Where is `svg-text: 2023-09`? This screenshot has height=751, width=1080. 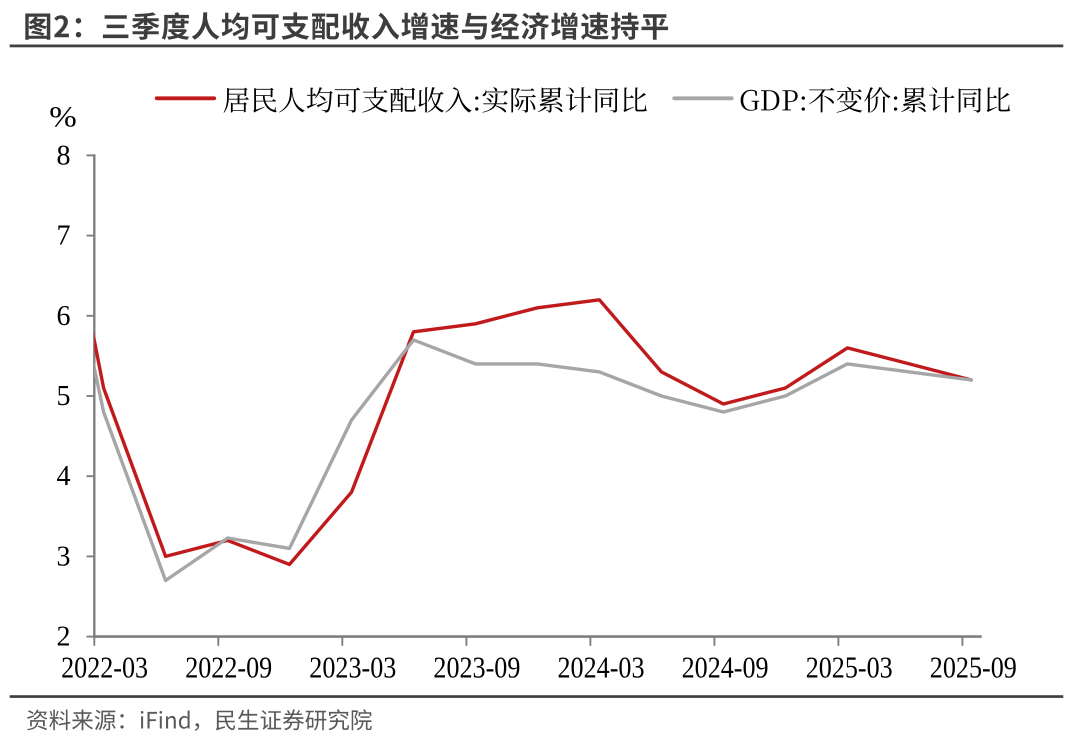 svg-text: 2023-09 is located at coordinates (476, 667).